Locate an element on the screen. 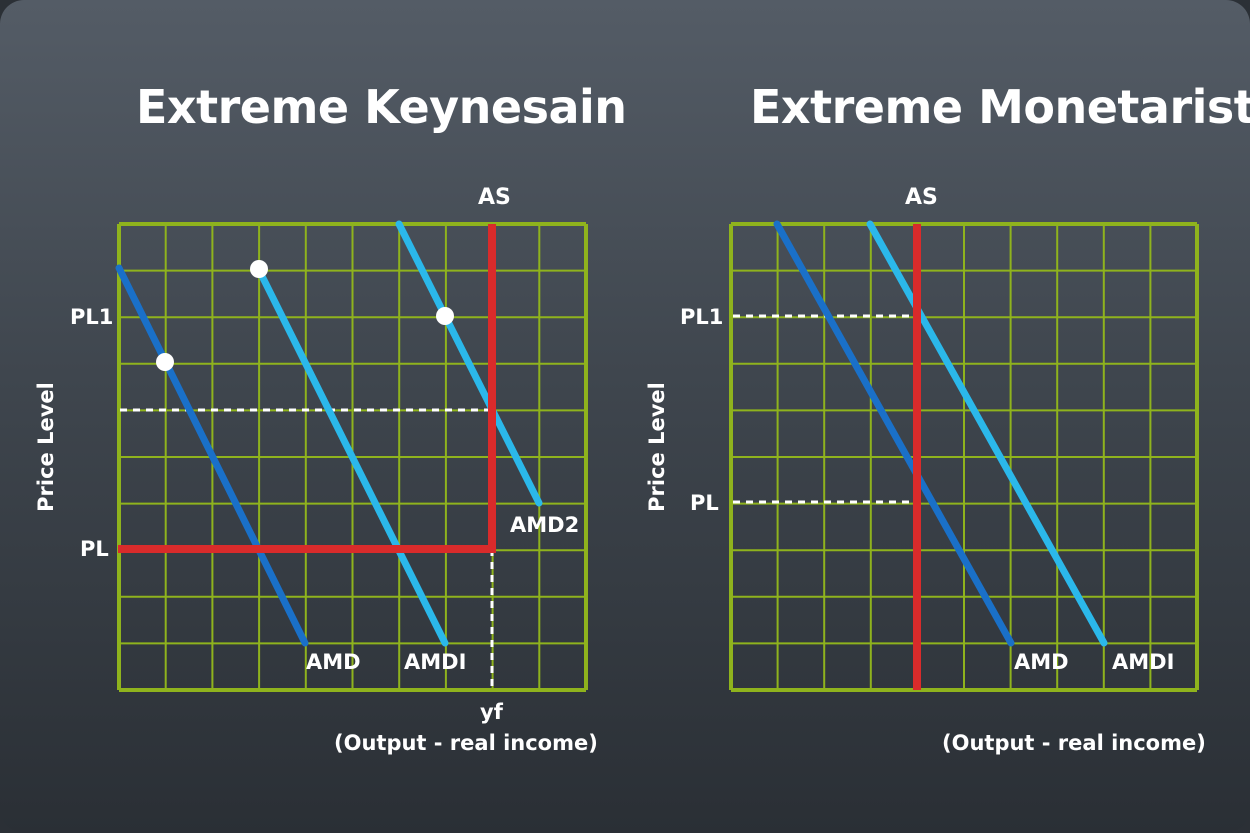  keynesian-point-amdi is located at coordinates (259, 269).